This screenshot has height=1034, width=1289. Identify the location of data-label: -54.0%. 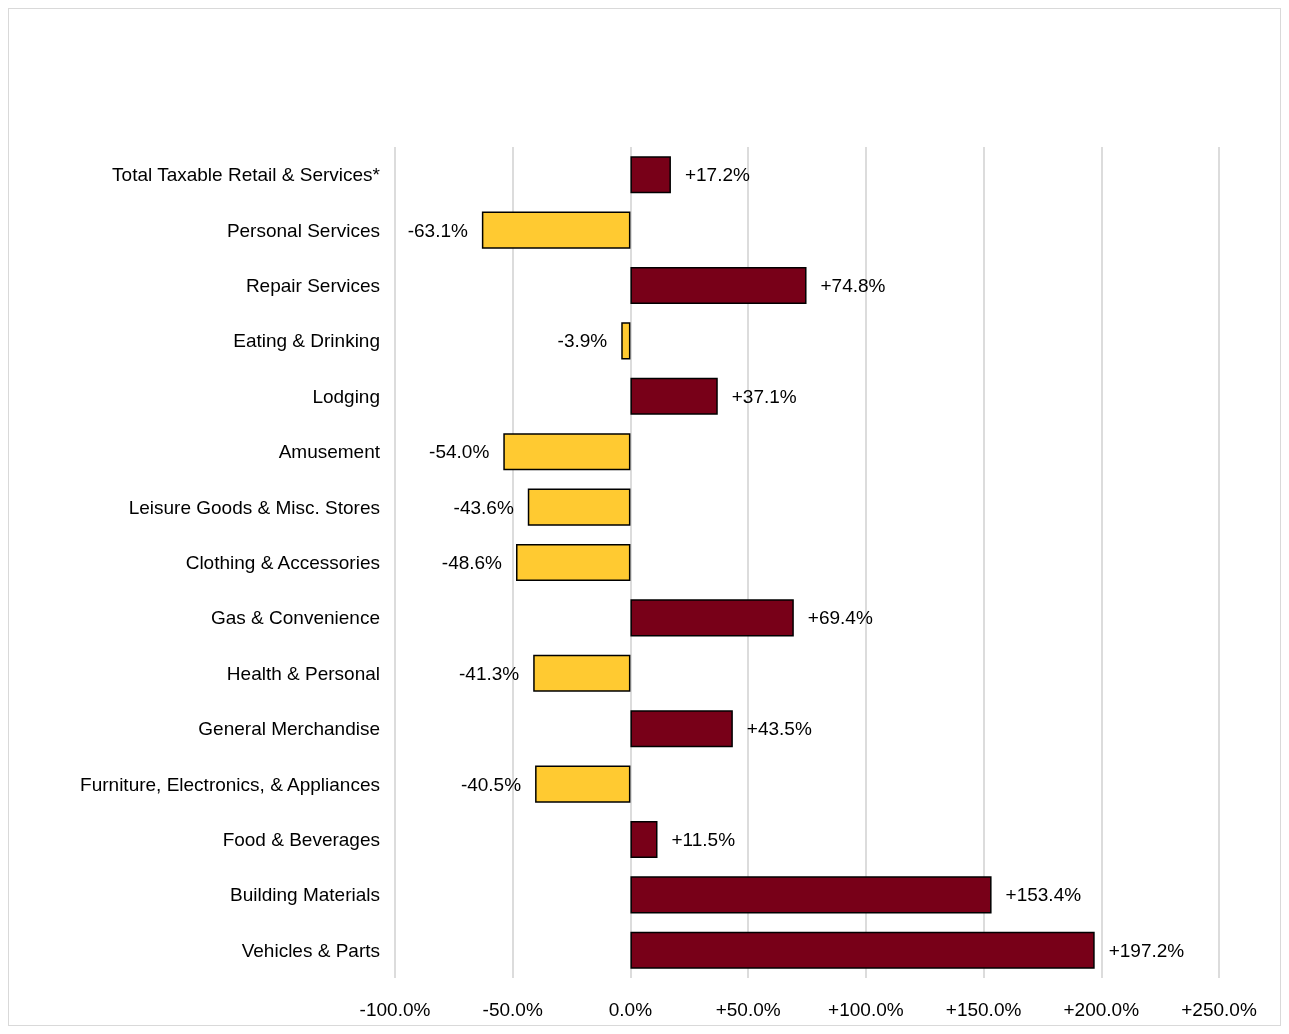
(459, 452).